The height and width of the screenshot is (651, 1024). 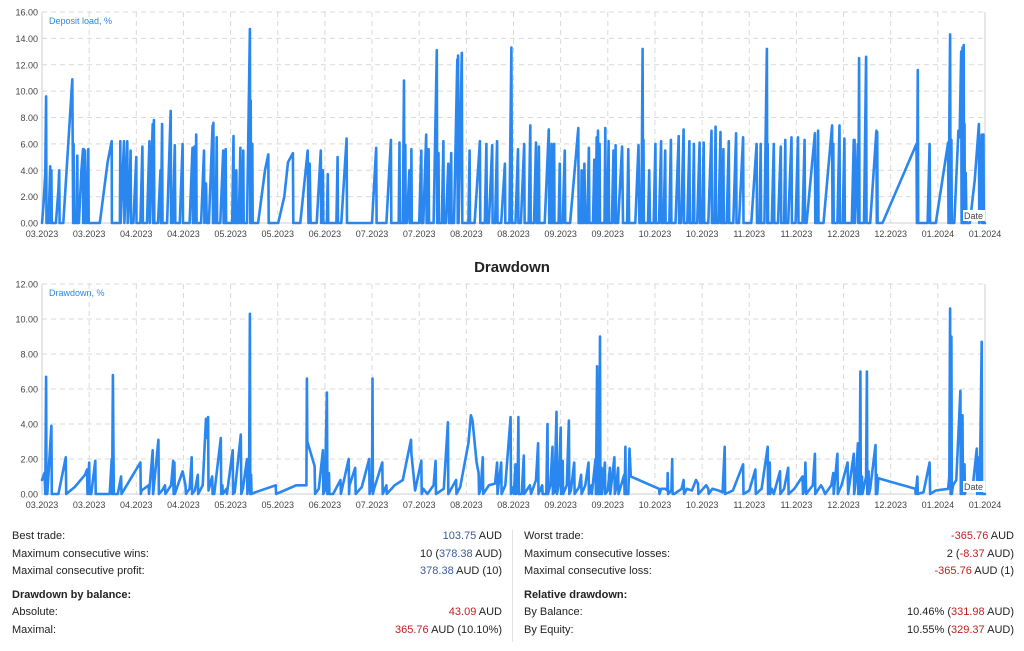 What do you see at coordinates (35, 612) in the screenshot?
I see `absolute-drawdown-label: Absolute:` at bounding box center [35, 612].